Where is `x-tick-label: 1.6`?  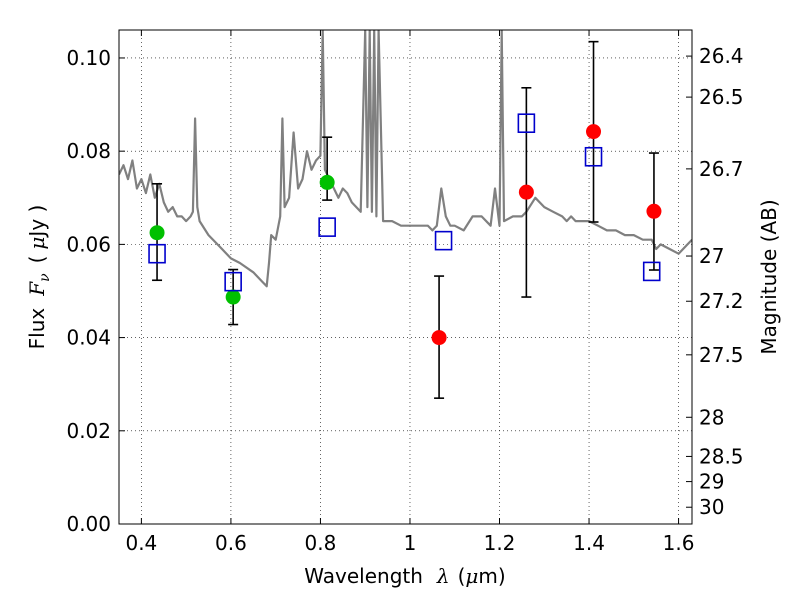 x-tick-label: 1.6 is located at coordinates (679, 543).